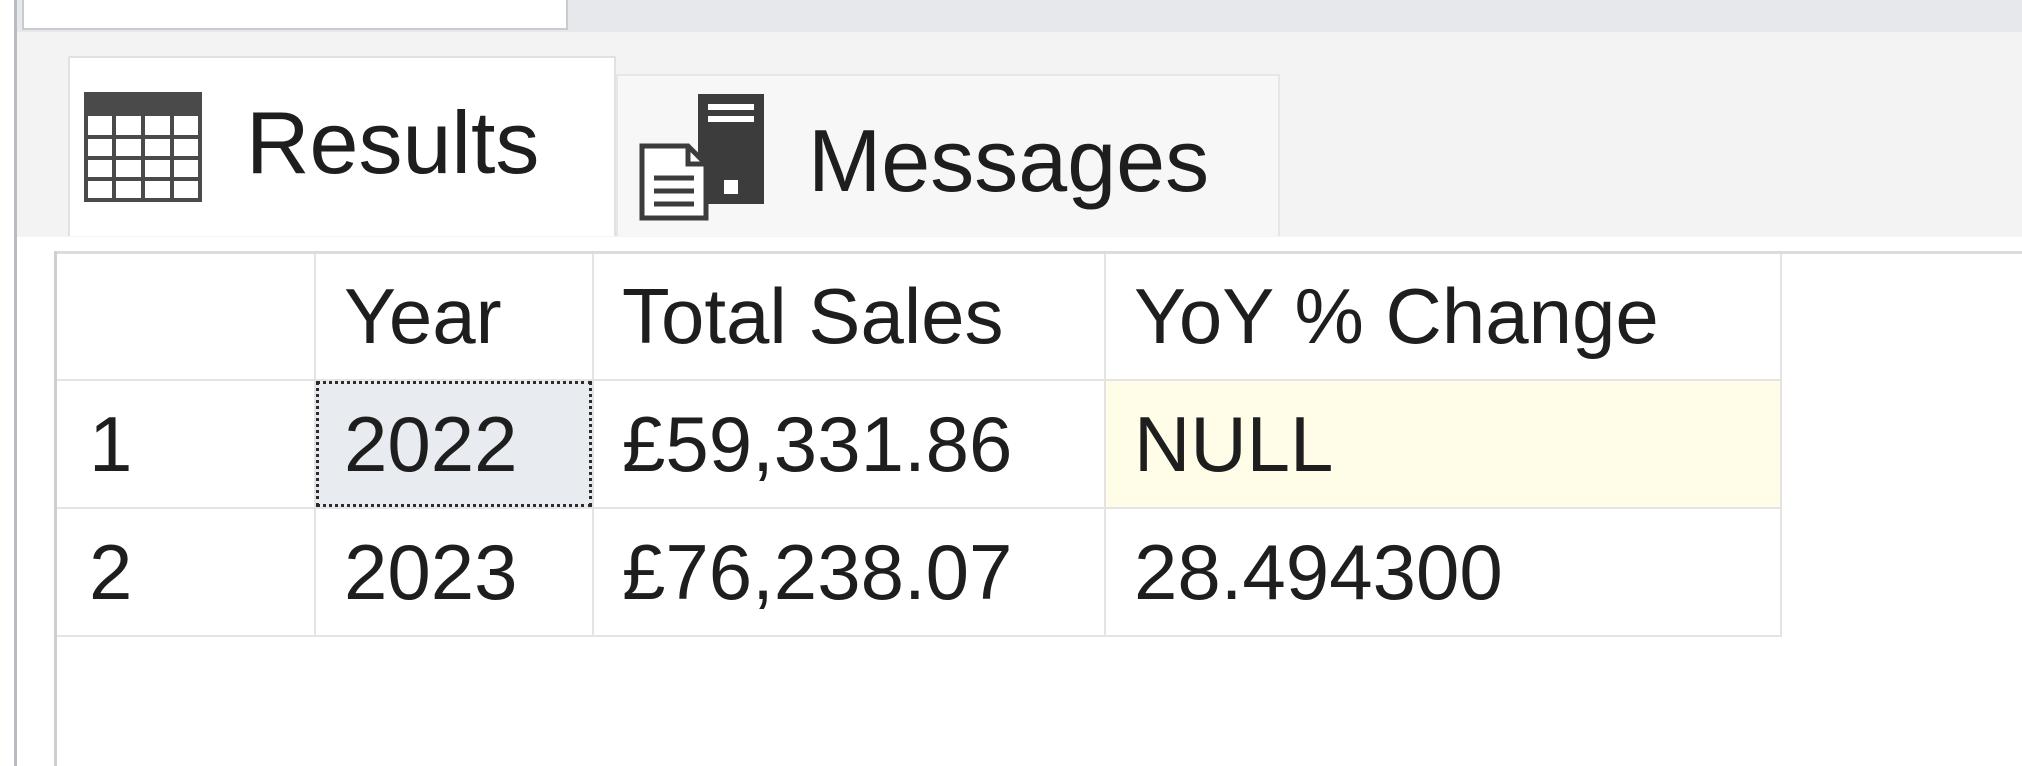 The width and height of the screenshot is (2022, 766). What do you see at coordinates (143, 147) in the screenshot?
I see `grid-icon` at bounding box center [143, 147].